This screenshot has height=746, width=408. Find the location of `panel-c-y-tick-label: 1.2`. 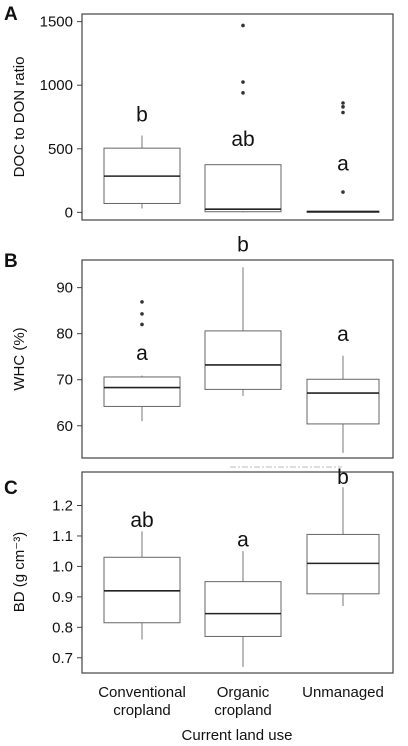

panel-c-y-tick-label: 1.2 is located at coordinates (62, 506).